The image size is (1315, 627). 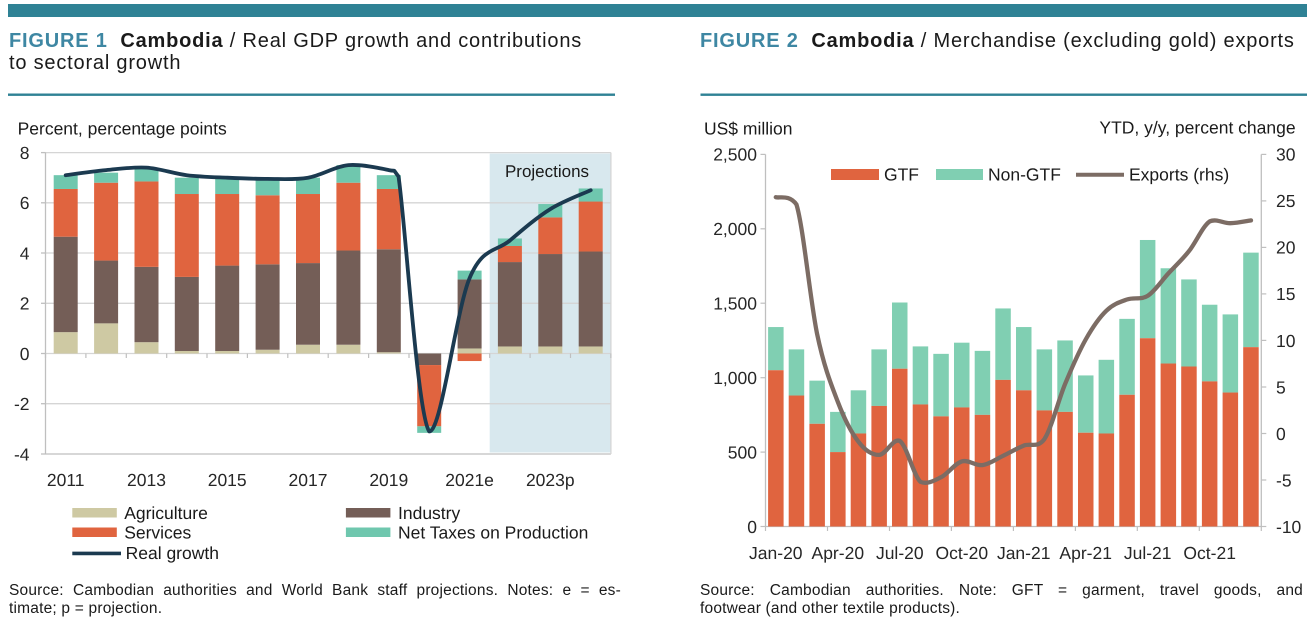 I want to click on svg-text: Oct-21, so click(x=1209, y=553).